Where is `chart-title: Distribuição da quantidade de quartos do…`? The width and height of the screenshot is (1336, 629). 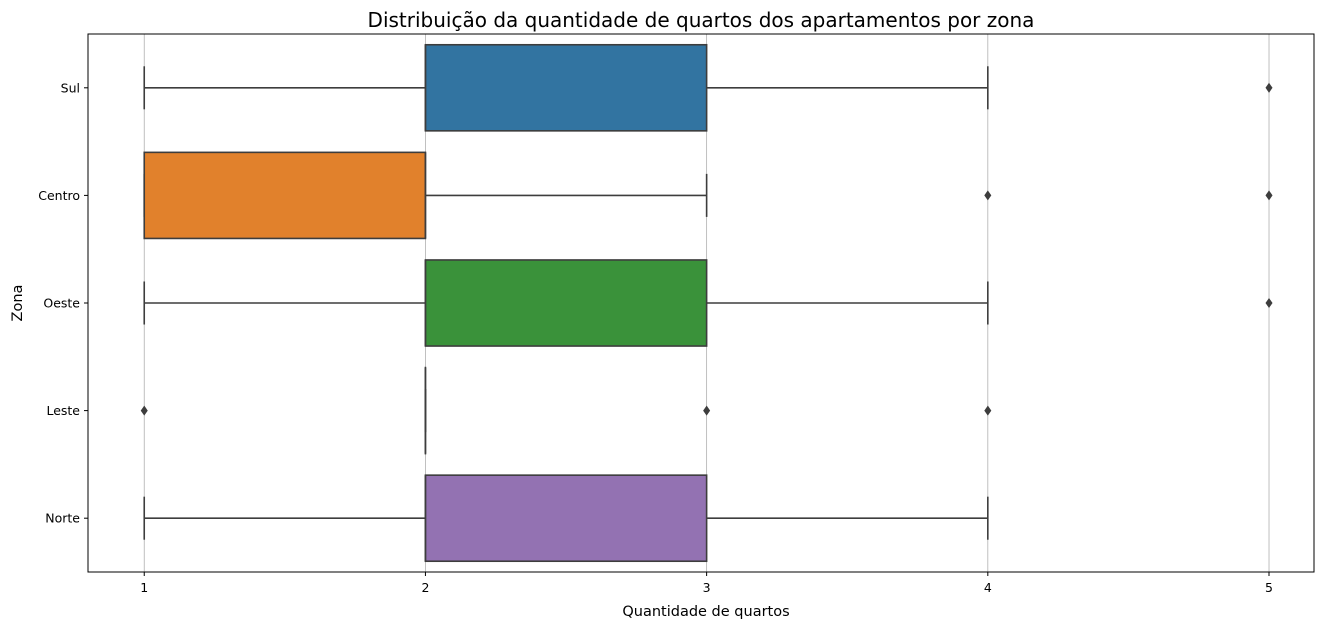 chart-title: Distribuição da quantidade de quartos do… is located at coordinates (701, 20).